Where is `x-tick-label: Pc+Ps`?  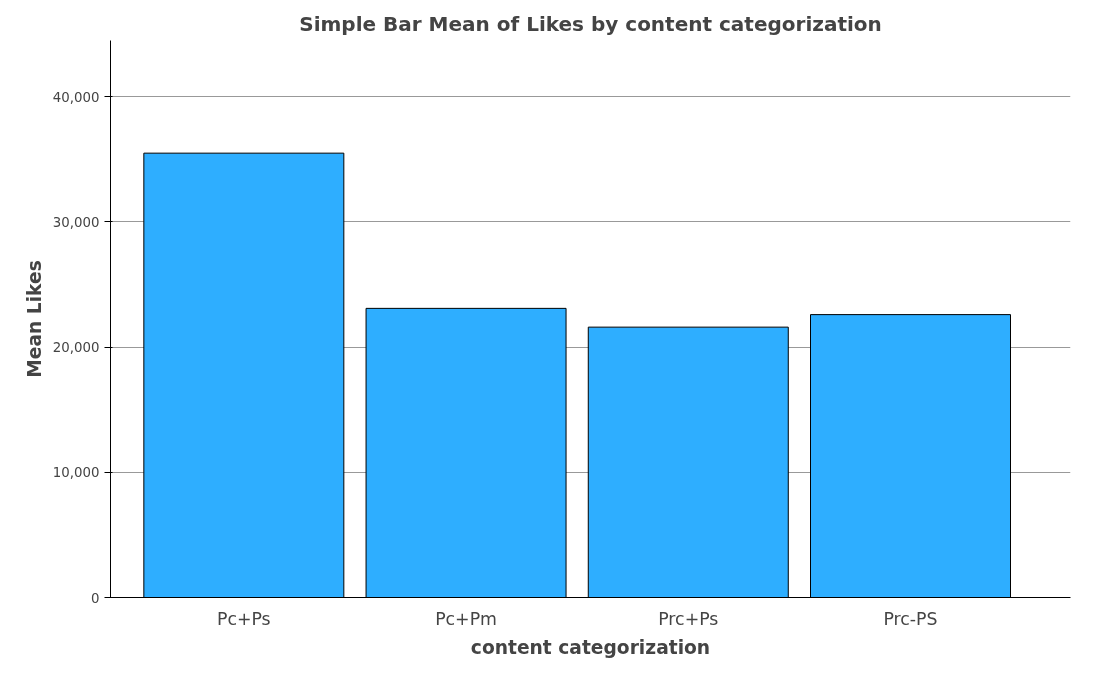
x-tick-label: Pc+Ps is located at coordinates (244, 618).